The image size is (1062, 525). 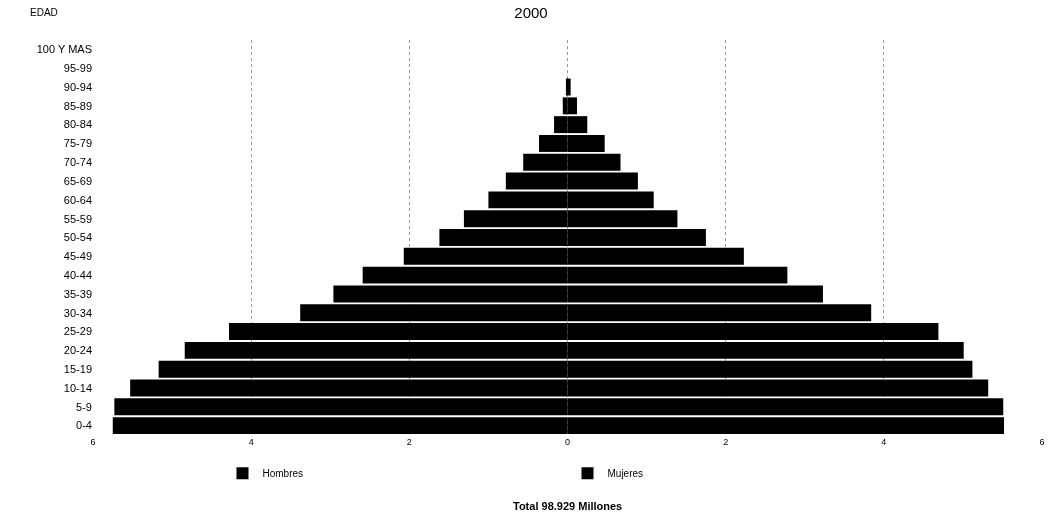 I want to click on y-tick-label: 15-19, so click(x=77, y=369).